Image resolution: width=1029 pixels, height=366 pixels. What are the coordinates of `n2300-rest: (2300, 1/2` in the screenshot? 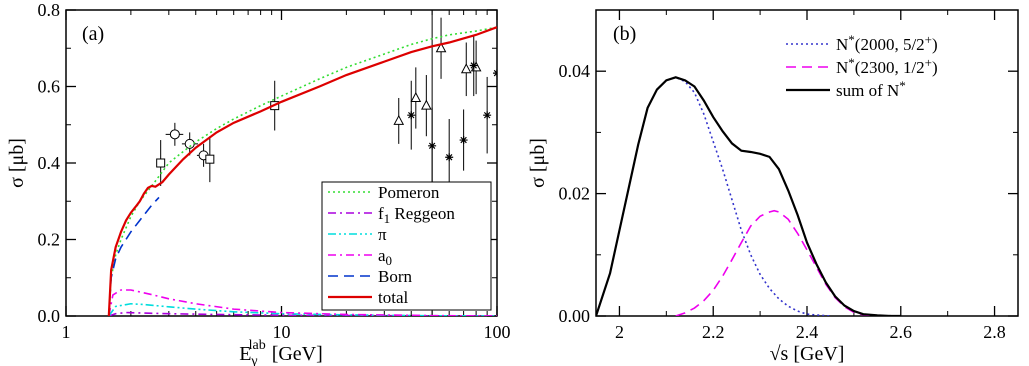 It's located at (890, 67).